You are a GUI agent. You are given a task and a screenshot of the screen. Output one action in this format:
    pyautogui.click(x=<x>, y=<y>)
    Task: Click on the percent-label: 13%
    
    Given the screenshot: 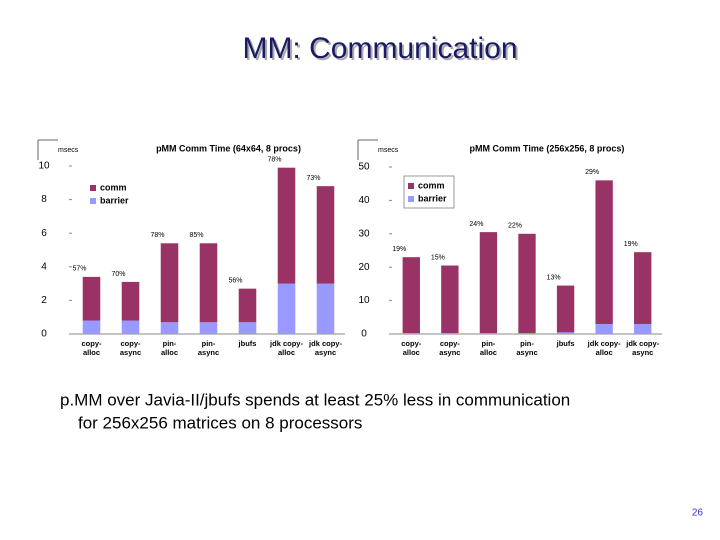 What is the action you would take?
    pyautogui.click(x=554, y=277)
    